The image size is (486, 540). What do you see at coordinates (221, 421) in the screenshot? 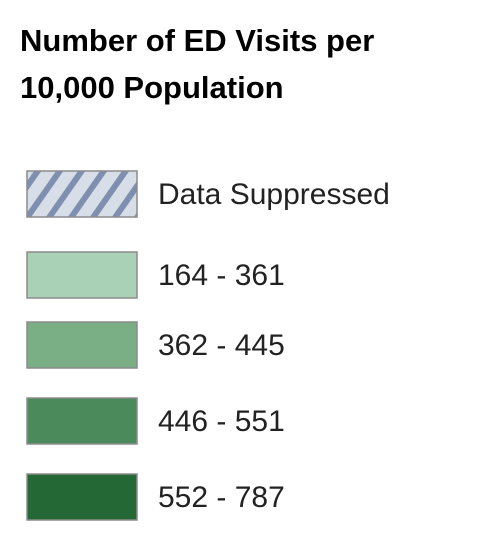
I see `legend-label: 446 - 551` at bounding box center [221, 421].